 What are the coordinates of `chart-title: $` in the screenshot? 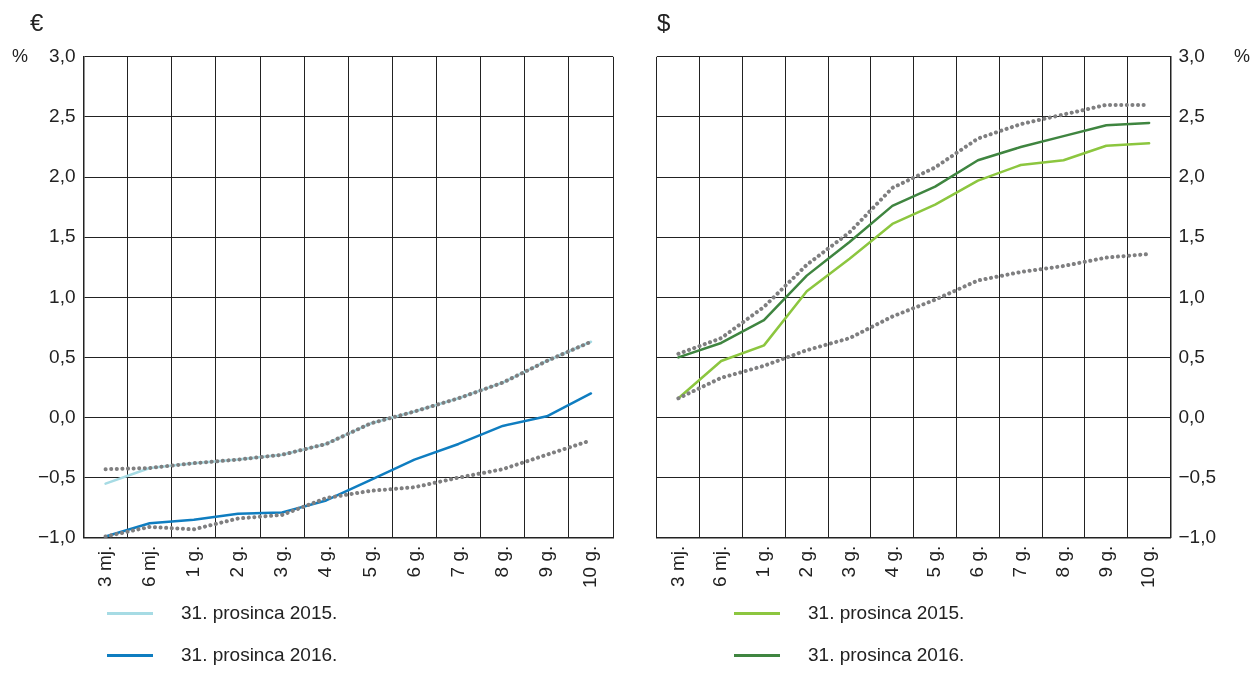 It's located at (664, 23).